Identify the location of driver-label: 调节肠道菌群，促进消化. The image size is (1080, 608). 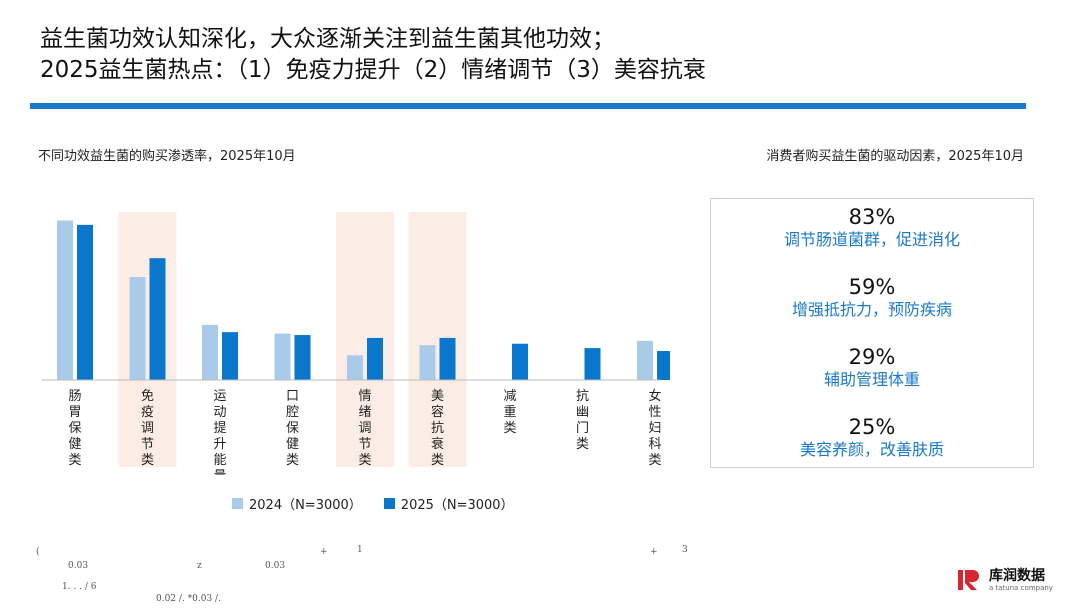
(871, 239).